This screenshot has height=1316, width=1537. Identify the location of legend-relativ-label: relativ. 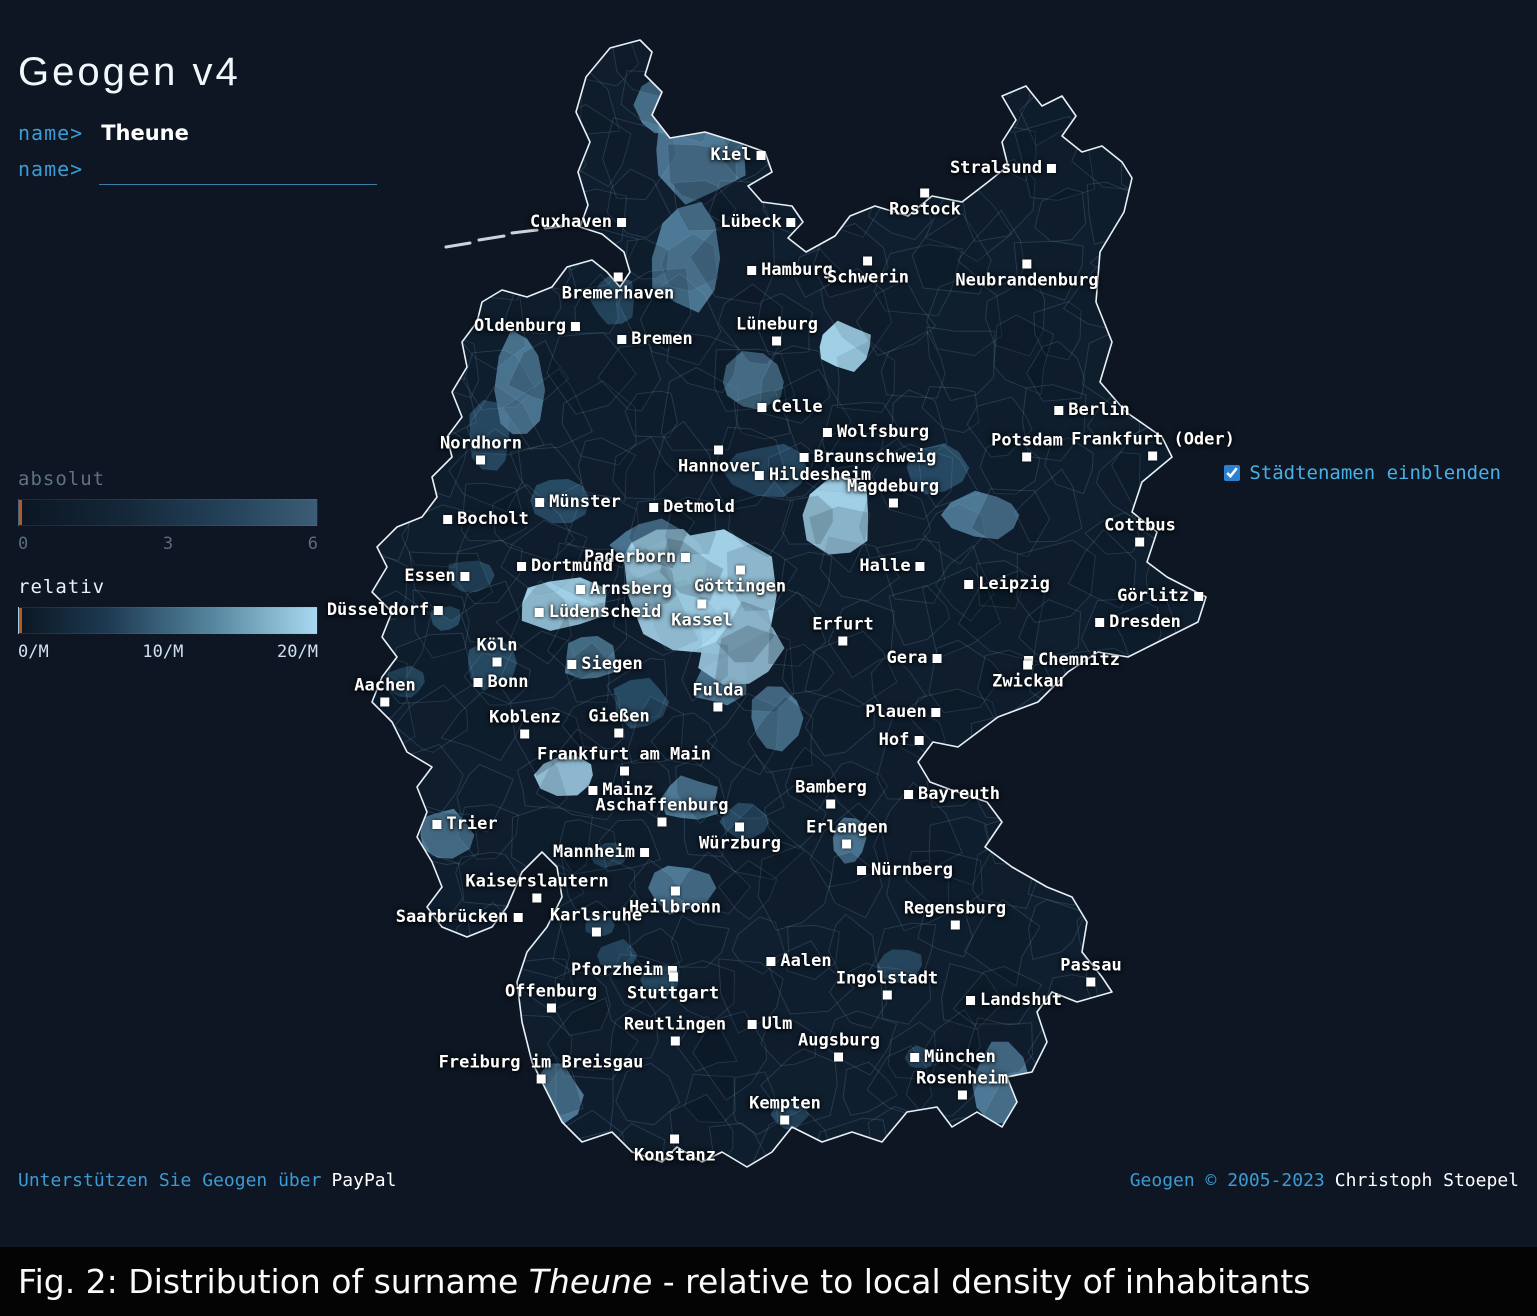
(62, 587).